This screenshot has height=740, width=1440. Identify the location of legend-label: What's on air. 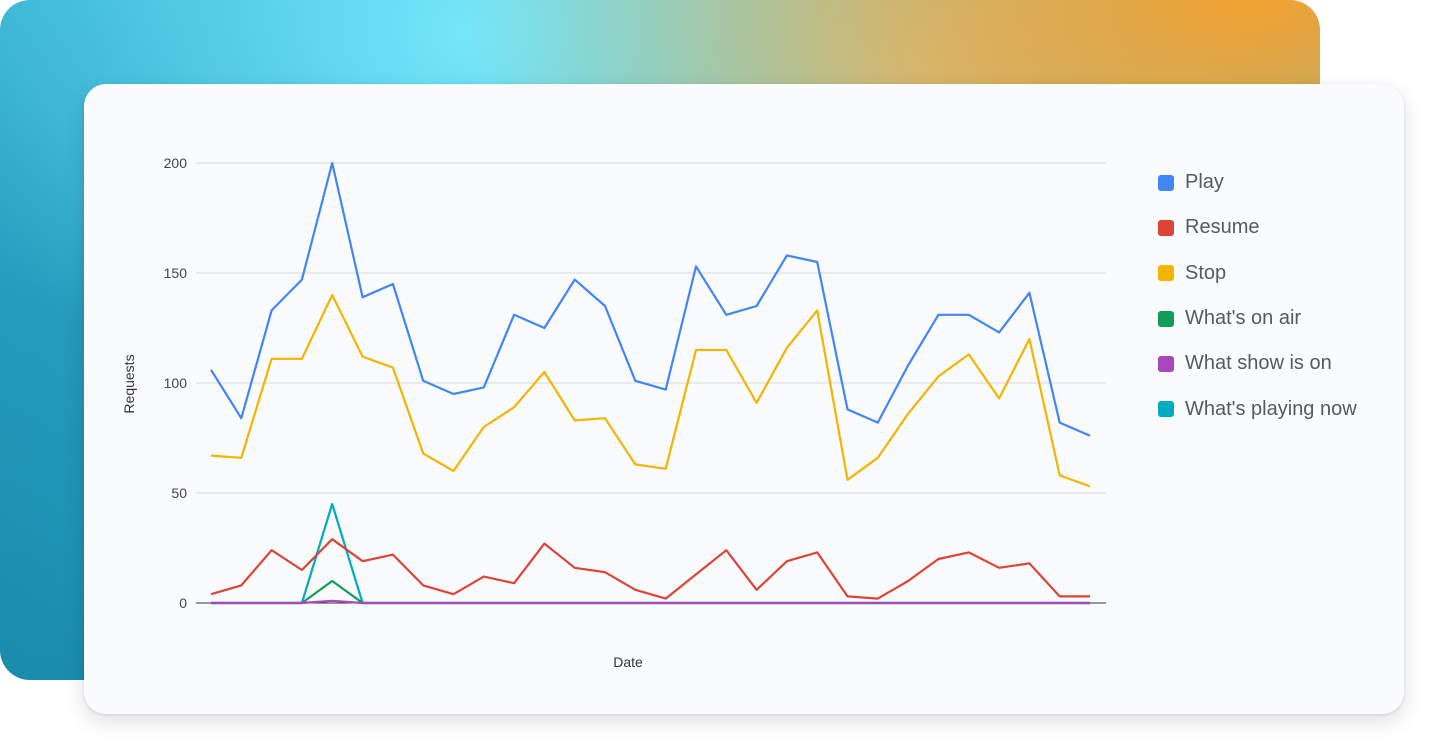
(1243, 318).